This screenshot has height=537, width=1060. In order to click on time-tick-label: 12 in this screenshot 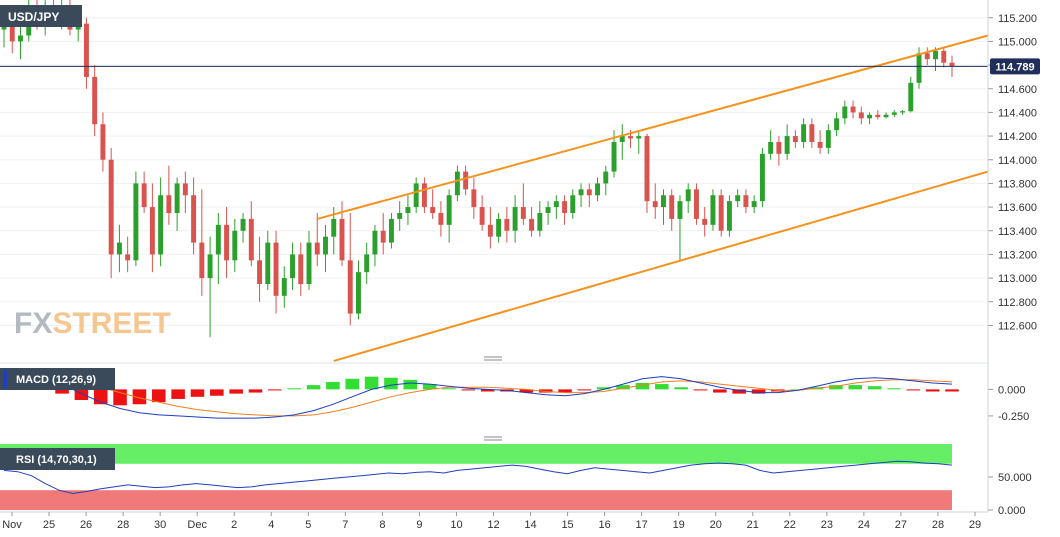, I will do `click(493, 525)`.